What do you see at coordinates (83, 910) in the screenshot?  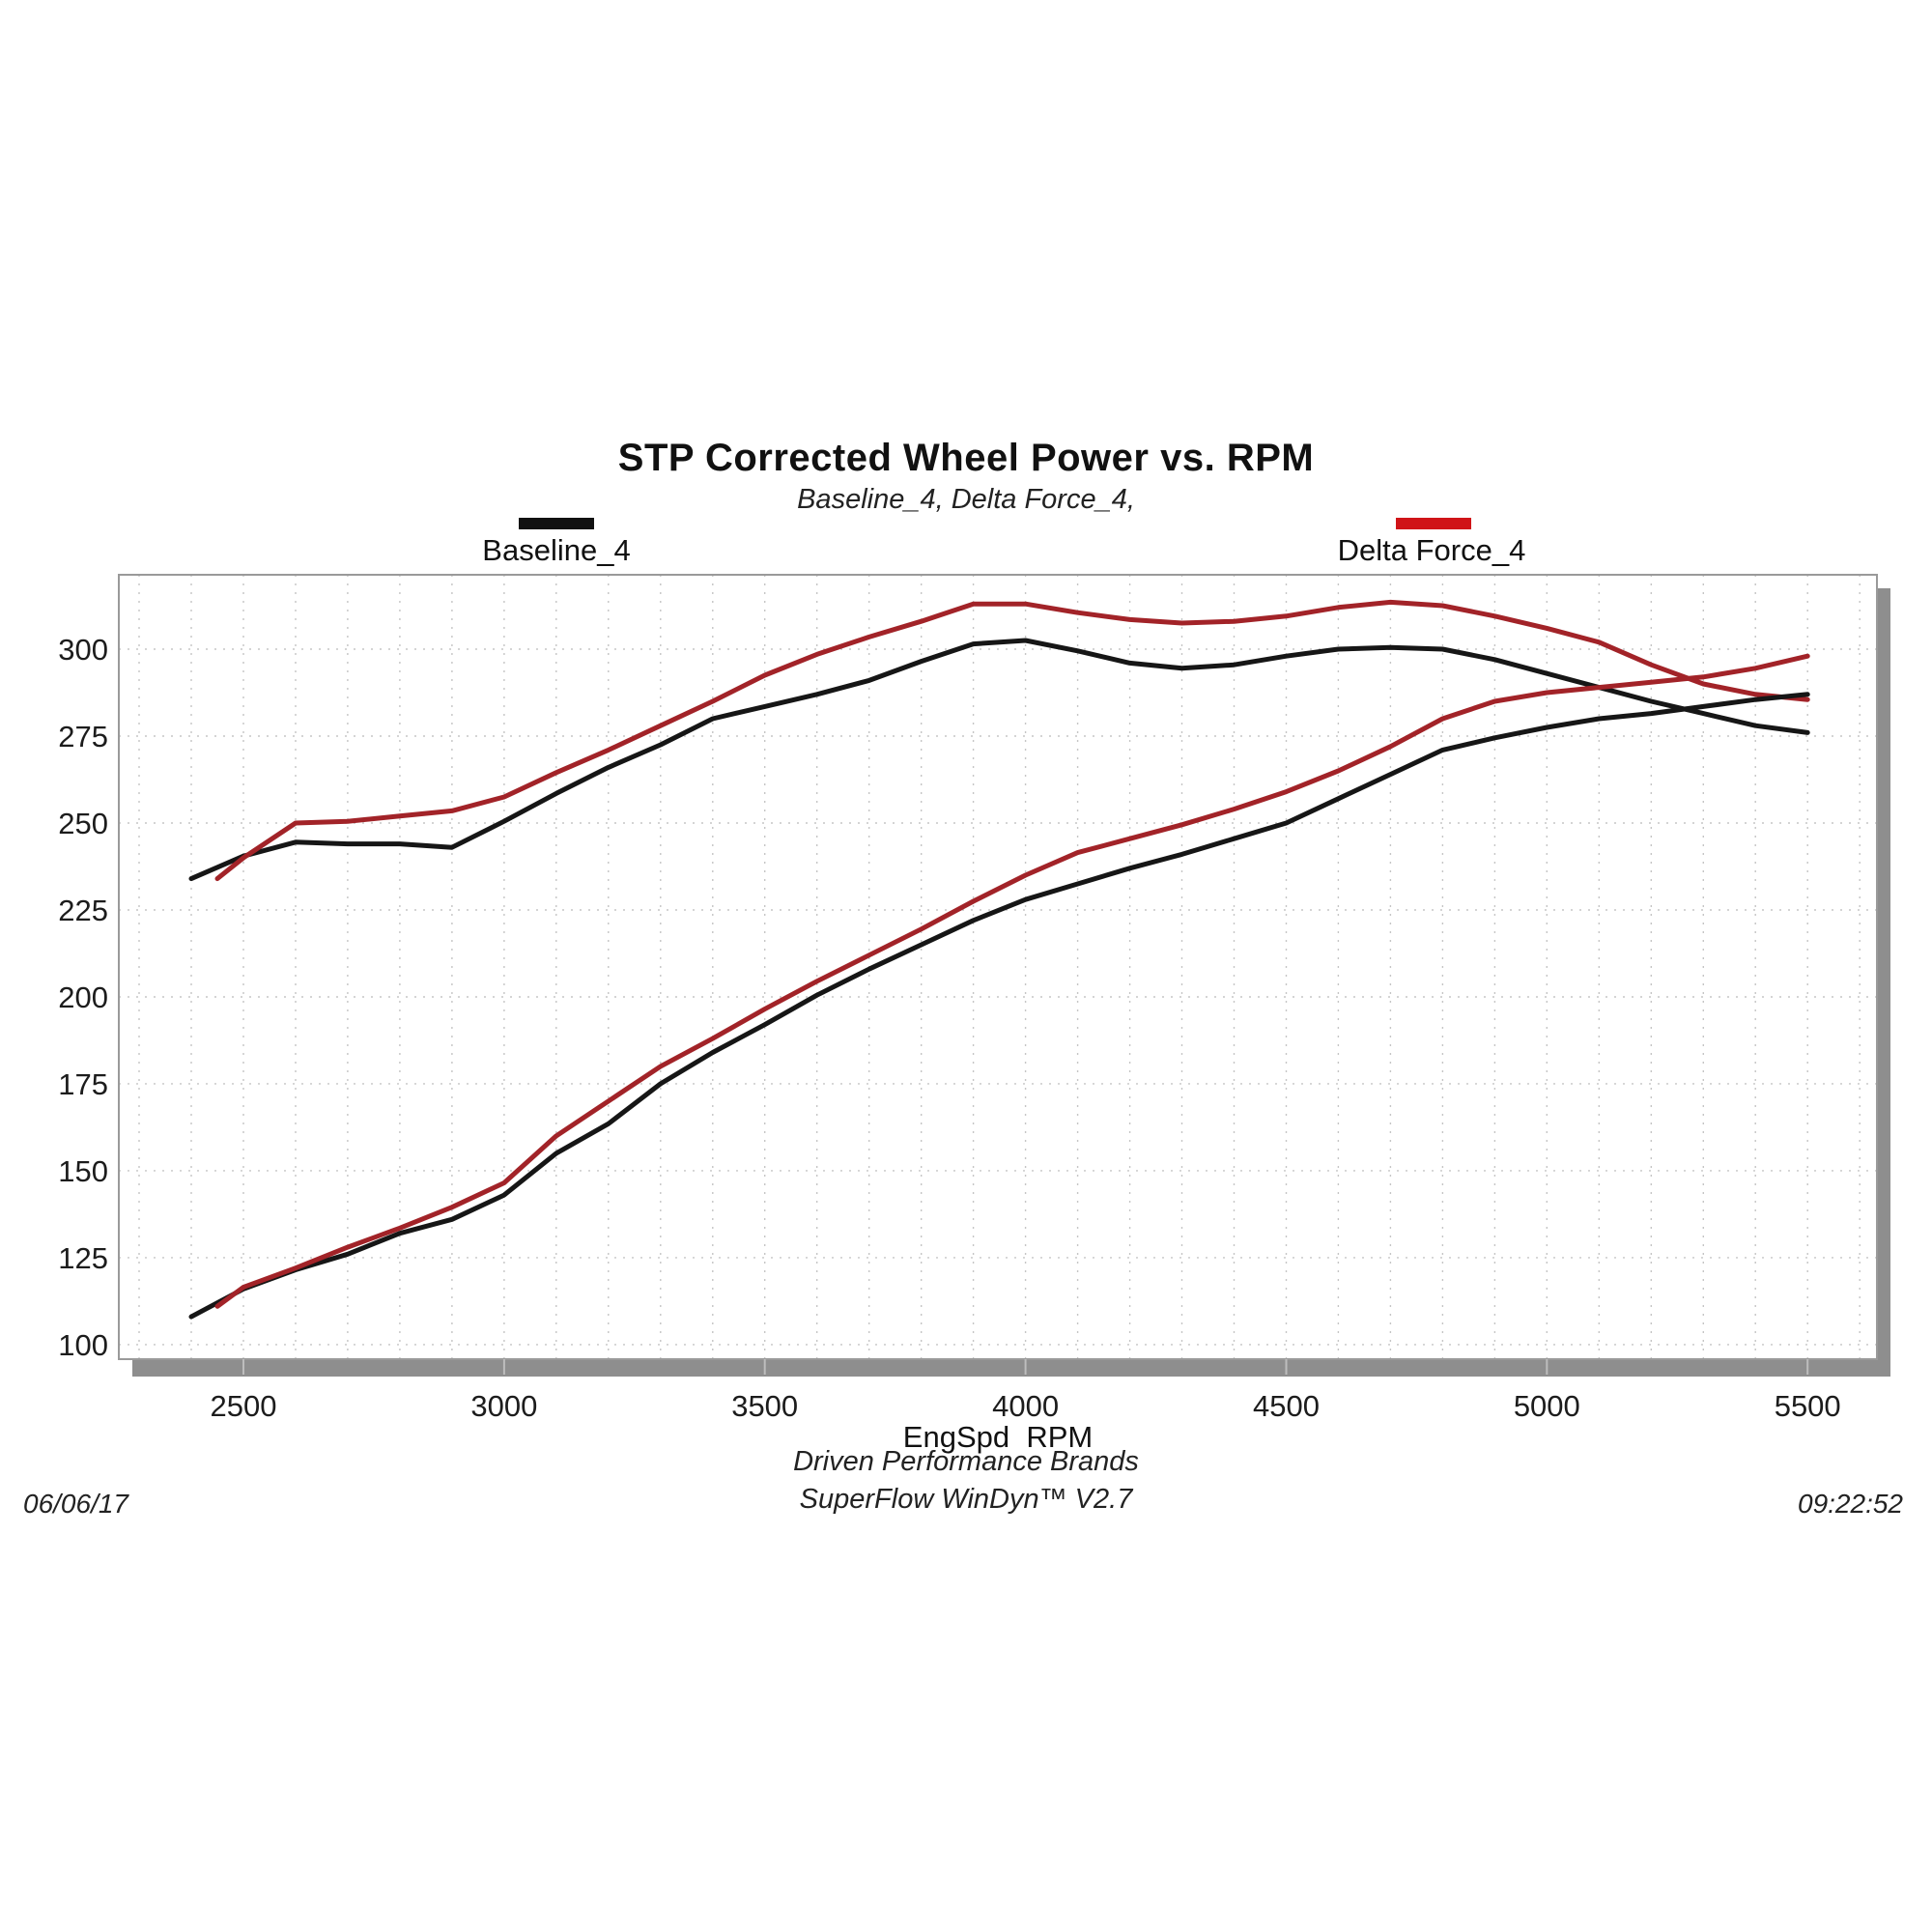 I see `y-tick-label: 225` at bounding box center [83, 910].